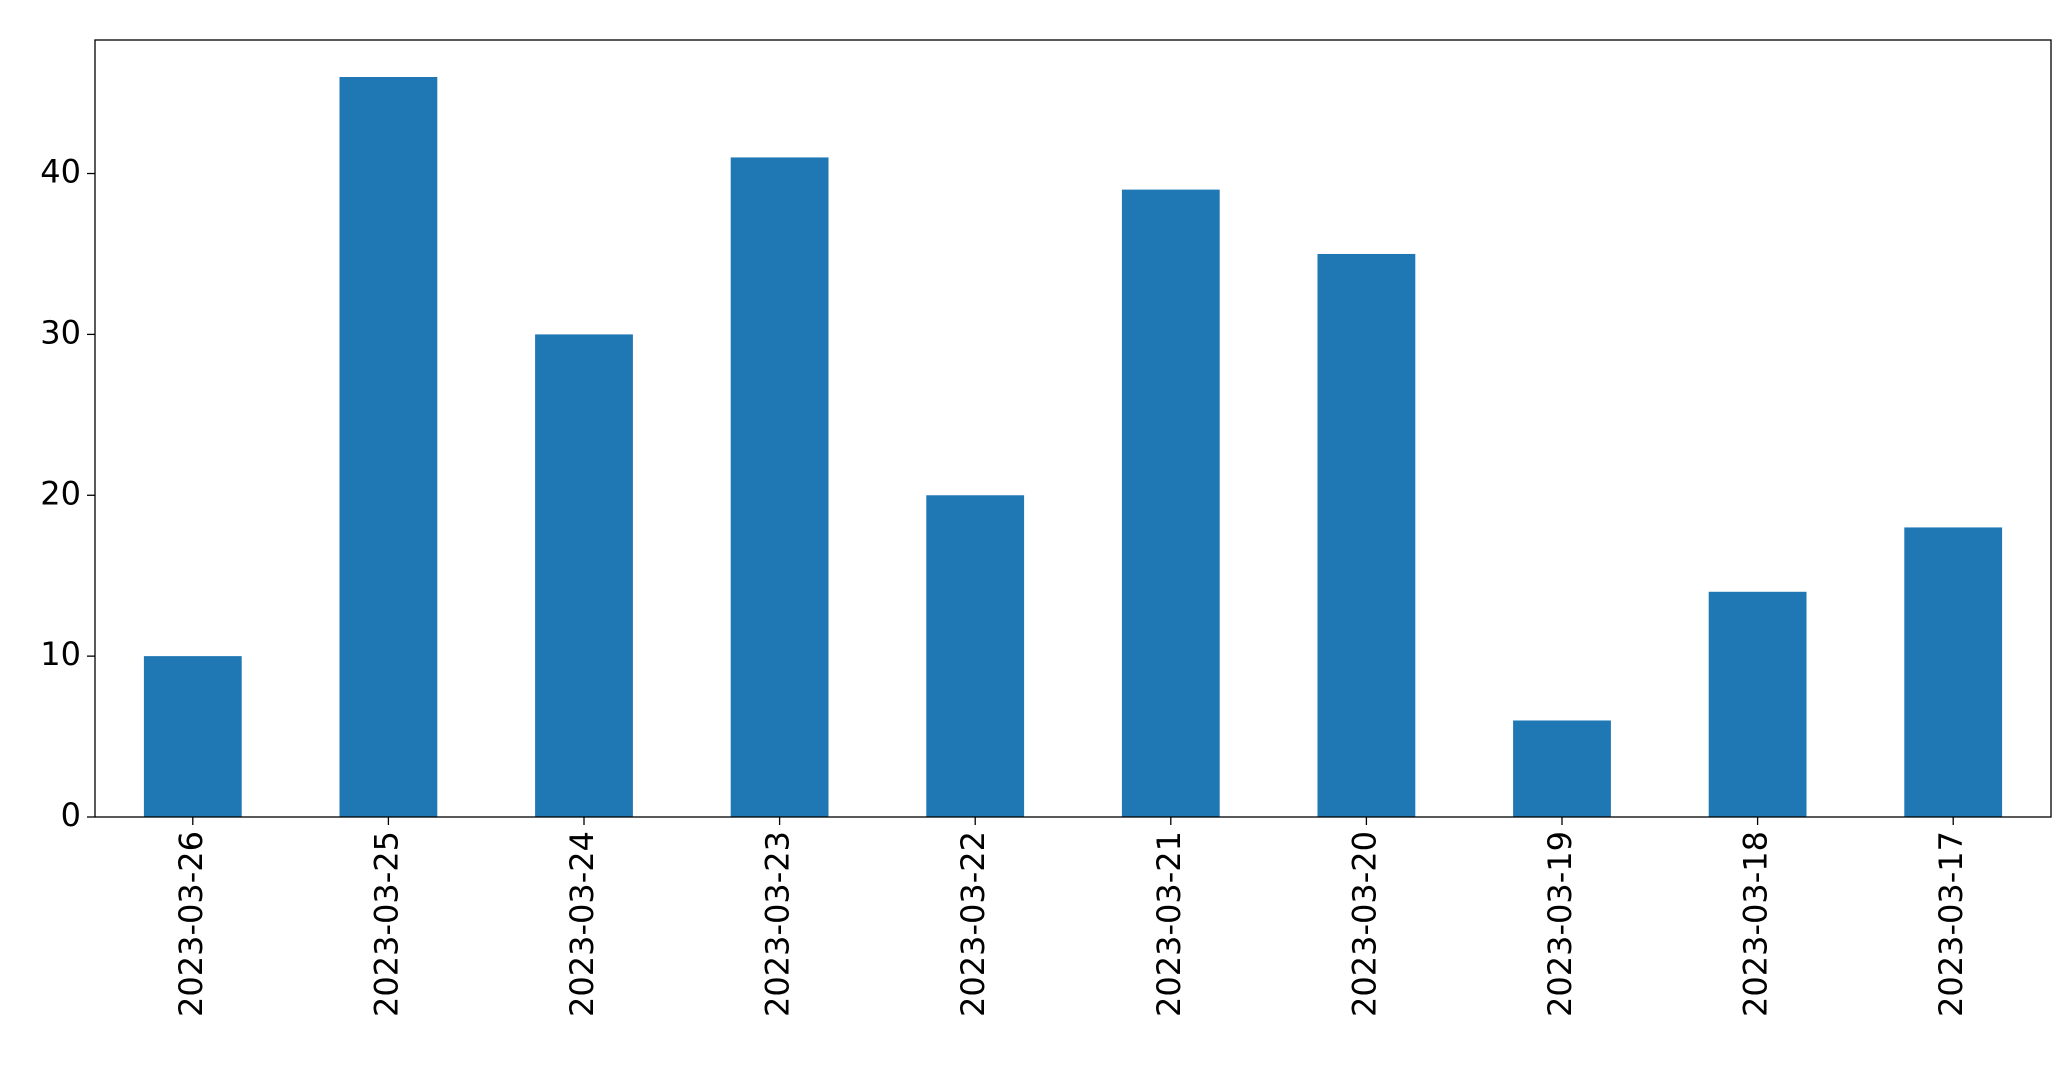 This screenshot has width=2071, height=1065. I want to click on y-tick-label: 20, so click(60, 493).